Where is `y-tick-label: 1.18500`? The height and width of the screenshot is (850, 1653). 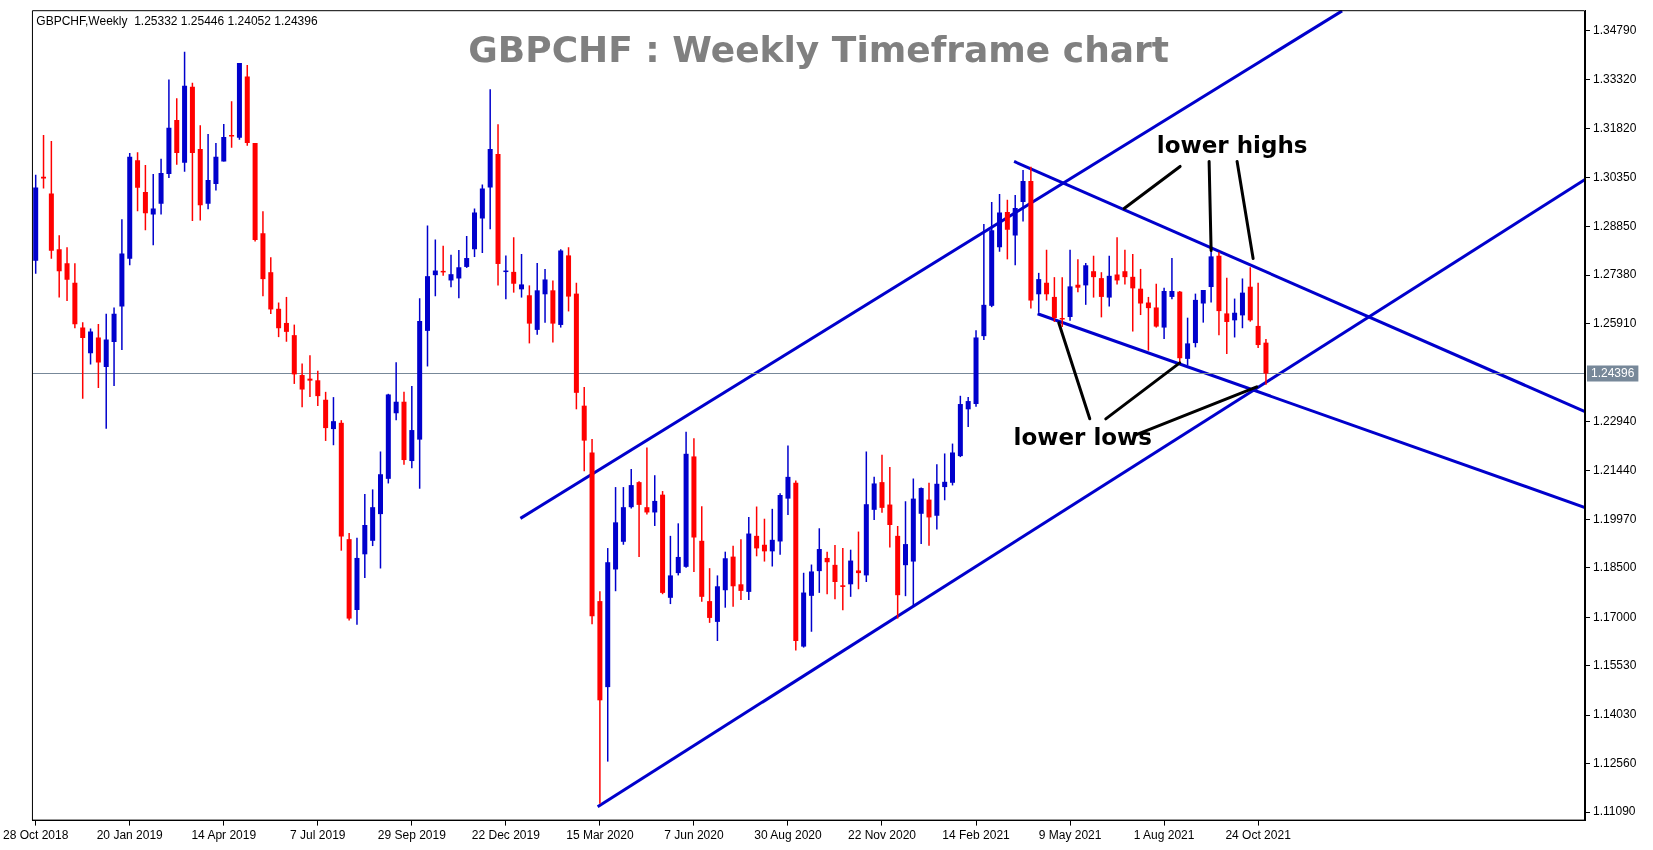 y-tick-label: 1.18500 is located at coordinates (1615, 567).